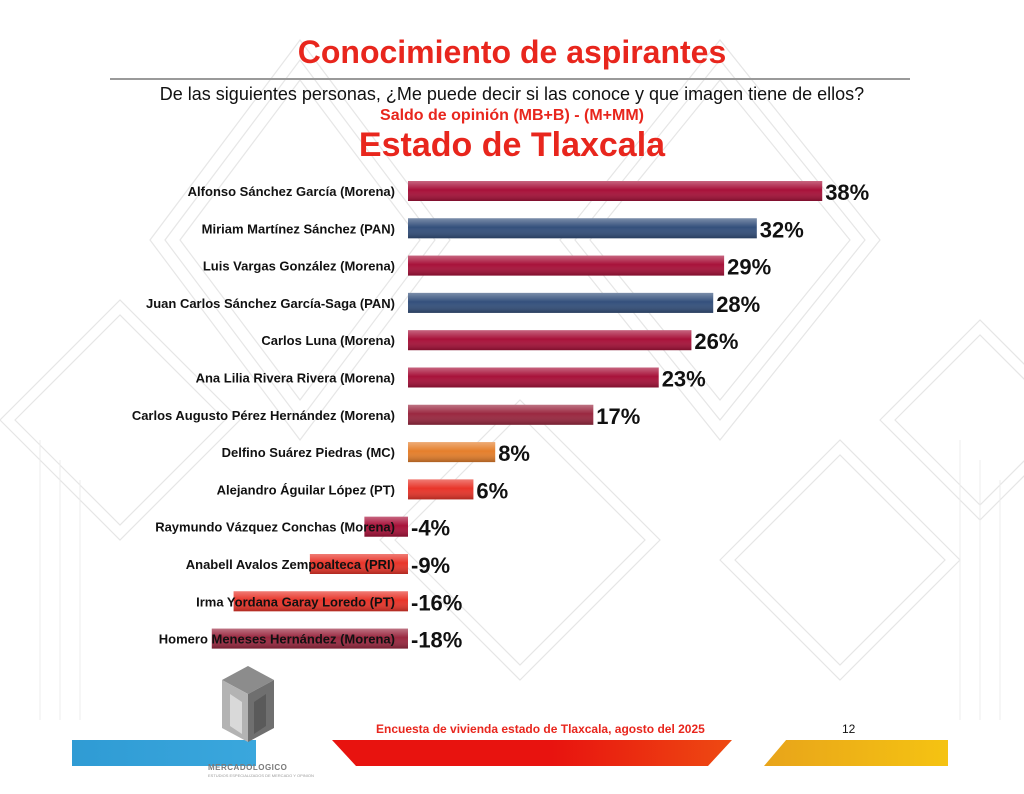 The height and width of the screenshot is (794, 1024). Describe the element at coordinates (263, 415) in the screenshot. I see `category-label-6: Carlos Augusto Pérez Hernández (Morena)` at that location.